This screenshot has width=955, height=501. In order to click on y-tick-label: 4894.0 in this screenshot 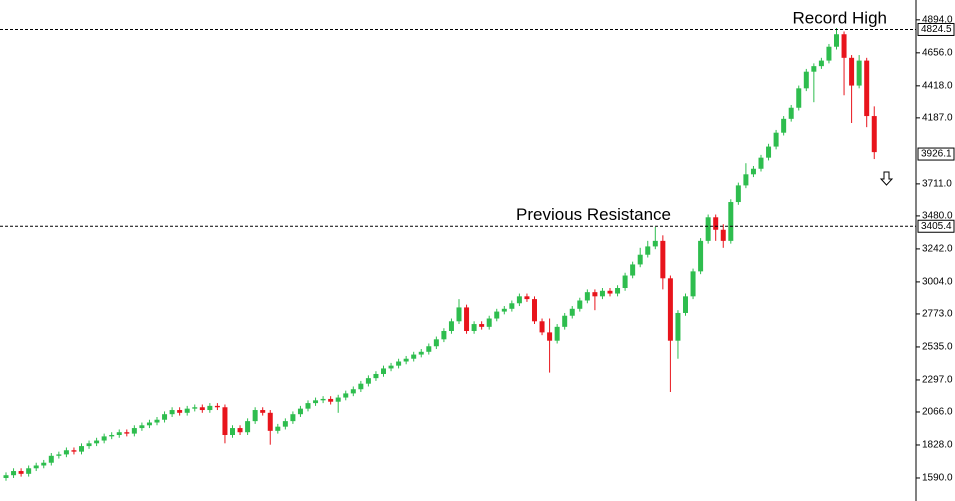, I will do `click(937, 19)`.